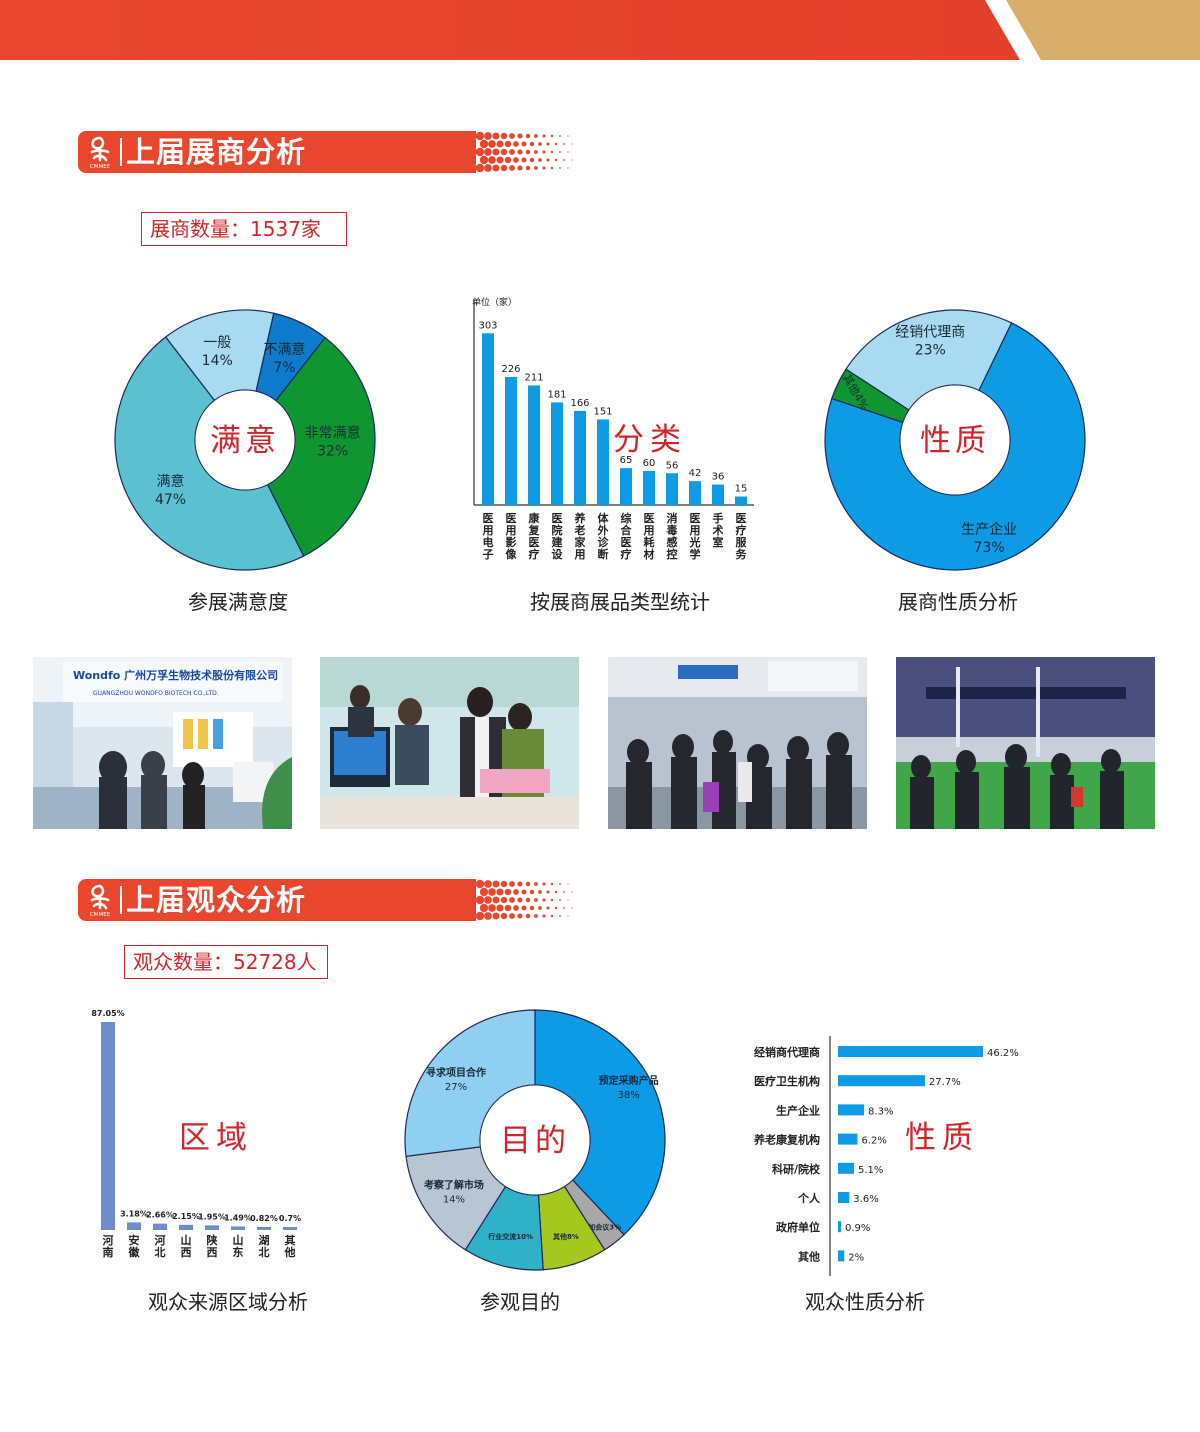  Describe the element at coordinates (930, 332) in the screenshot. I see `slice-label: 经销代理商` at that location.